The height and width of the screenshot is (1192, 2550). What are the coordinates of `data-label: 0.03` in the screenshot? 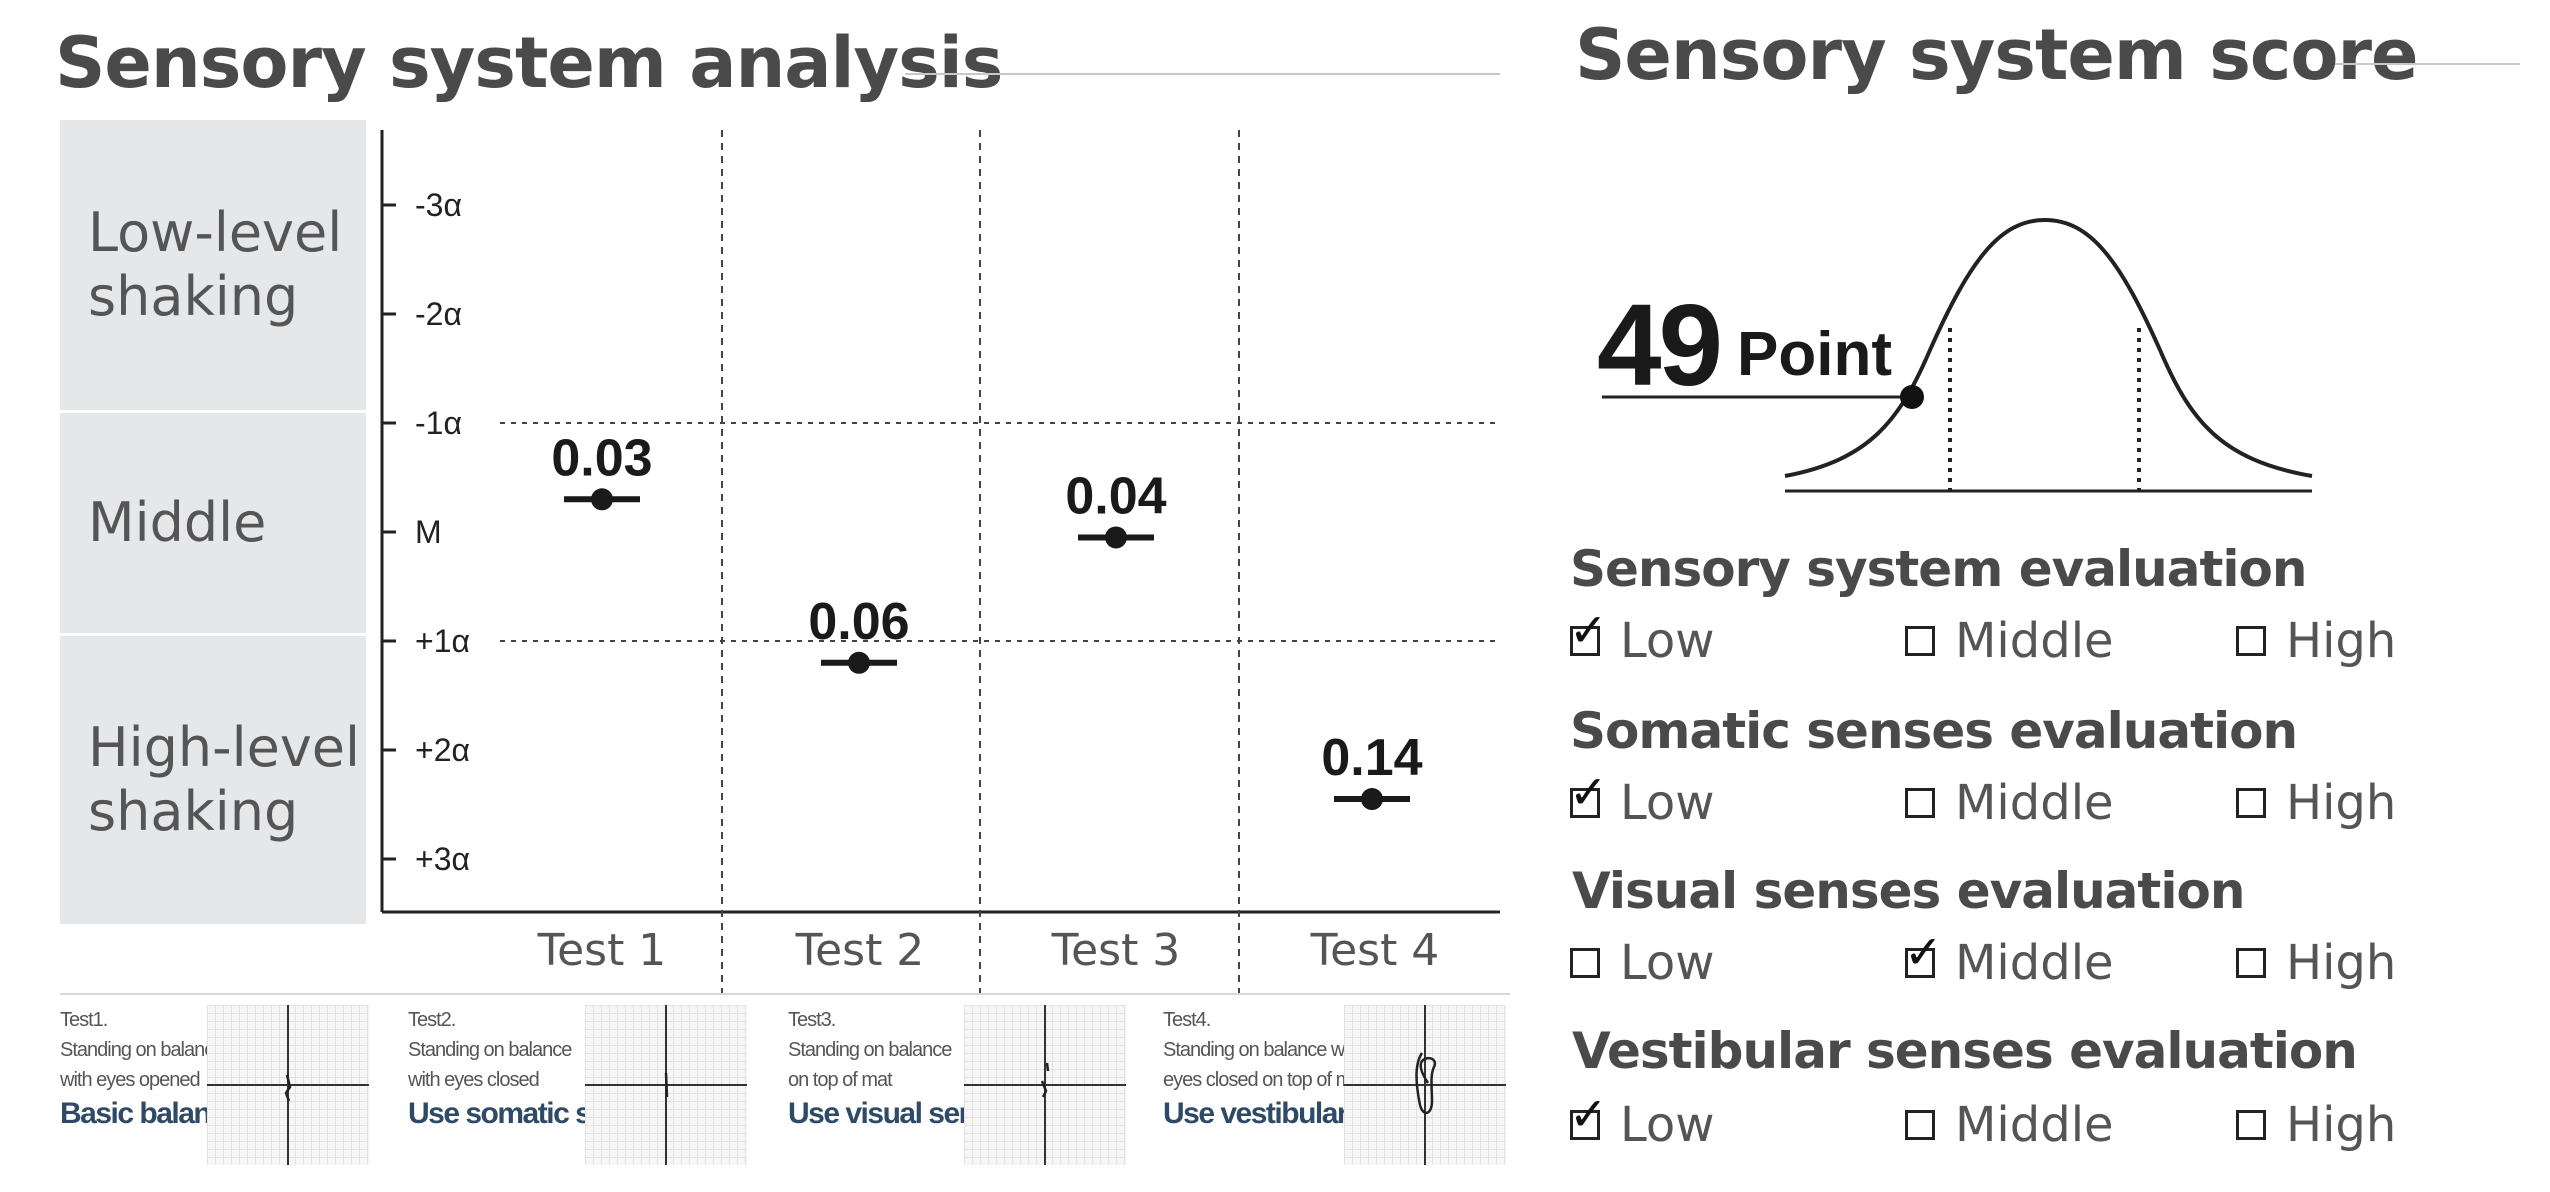 It's located at (601, 458).